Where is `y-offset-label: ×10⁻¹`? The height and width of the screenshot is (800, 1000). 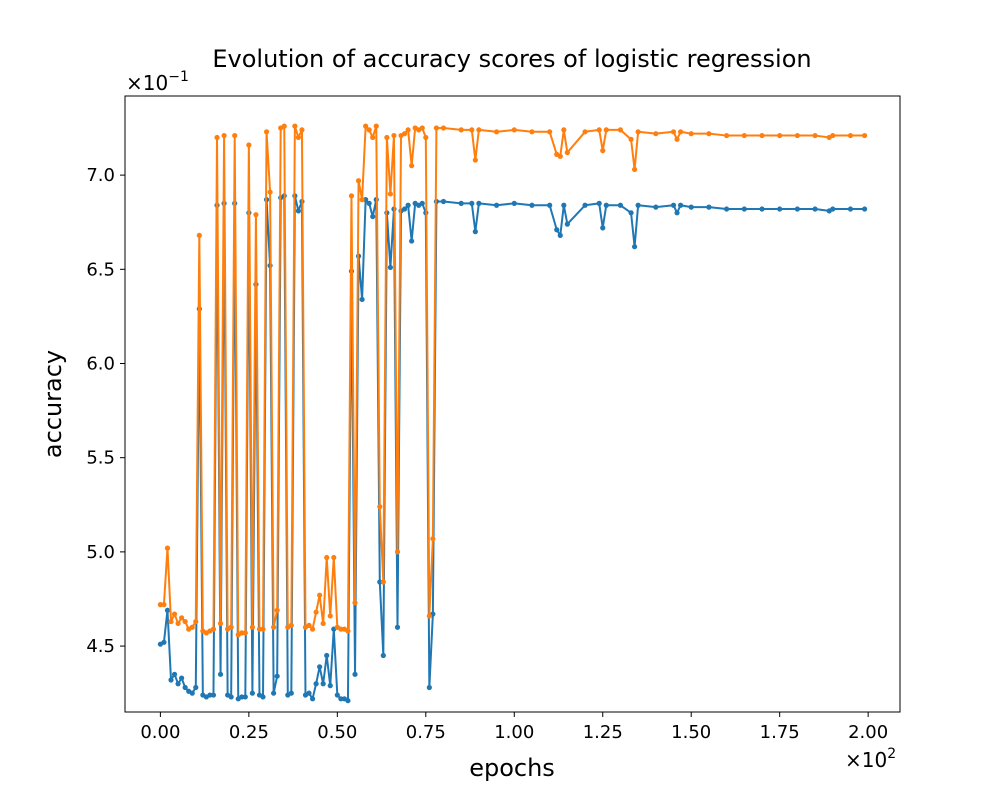 y-offset-label: ×10⁻¹ is located at coordinates (157, 82).